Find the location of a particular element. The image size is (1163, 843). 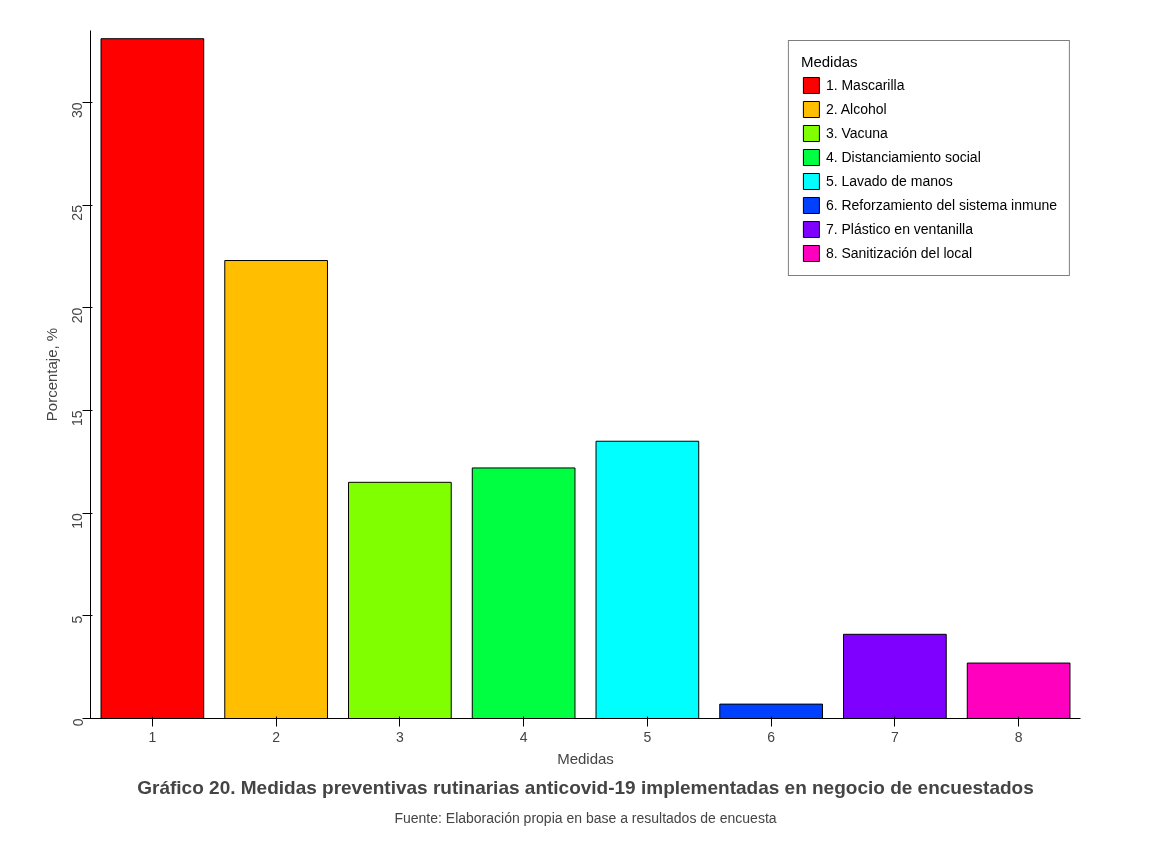

legend-label: 5. Lavado de manos is located at coordinates (889, 181).